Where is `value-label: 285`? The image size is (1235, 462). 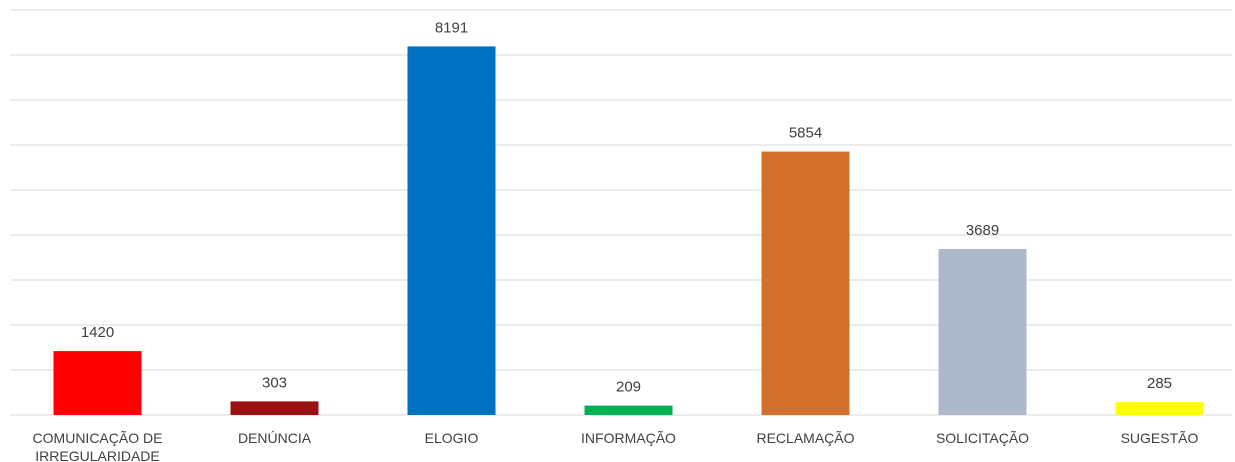
value-label: 285 is located at coordinates (1159, 383).